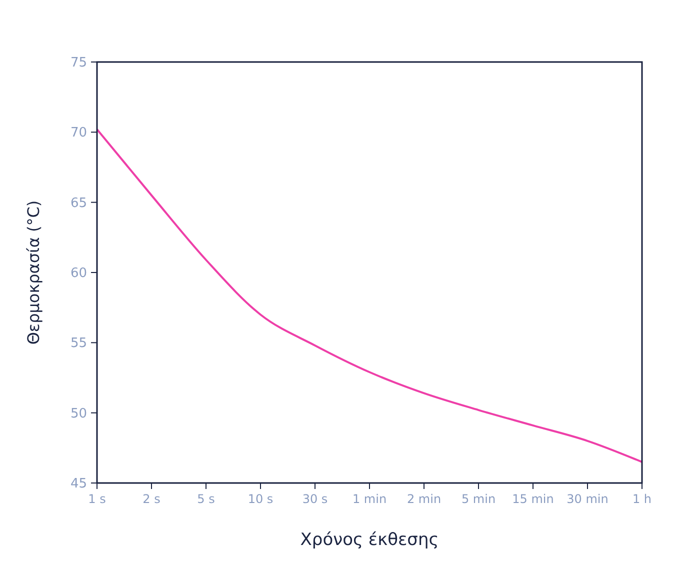  Describe the element at coordinates (424, 499) in the screenshot. I see `x-tick-label: 2 min` at that location.